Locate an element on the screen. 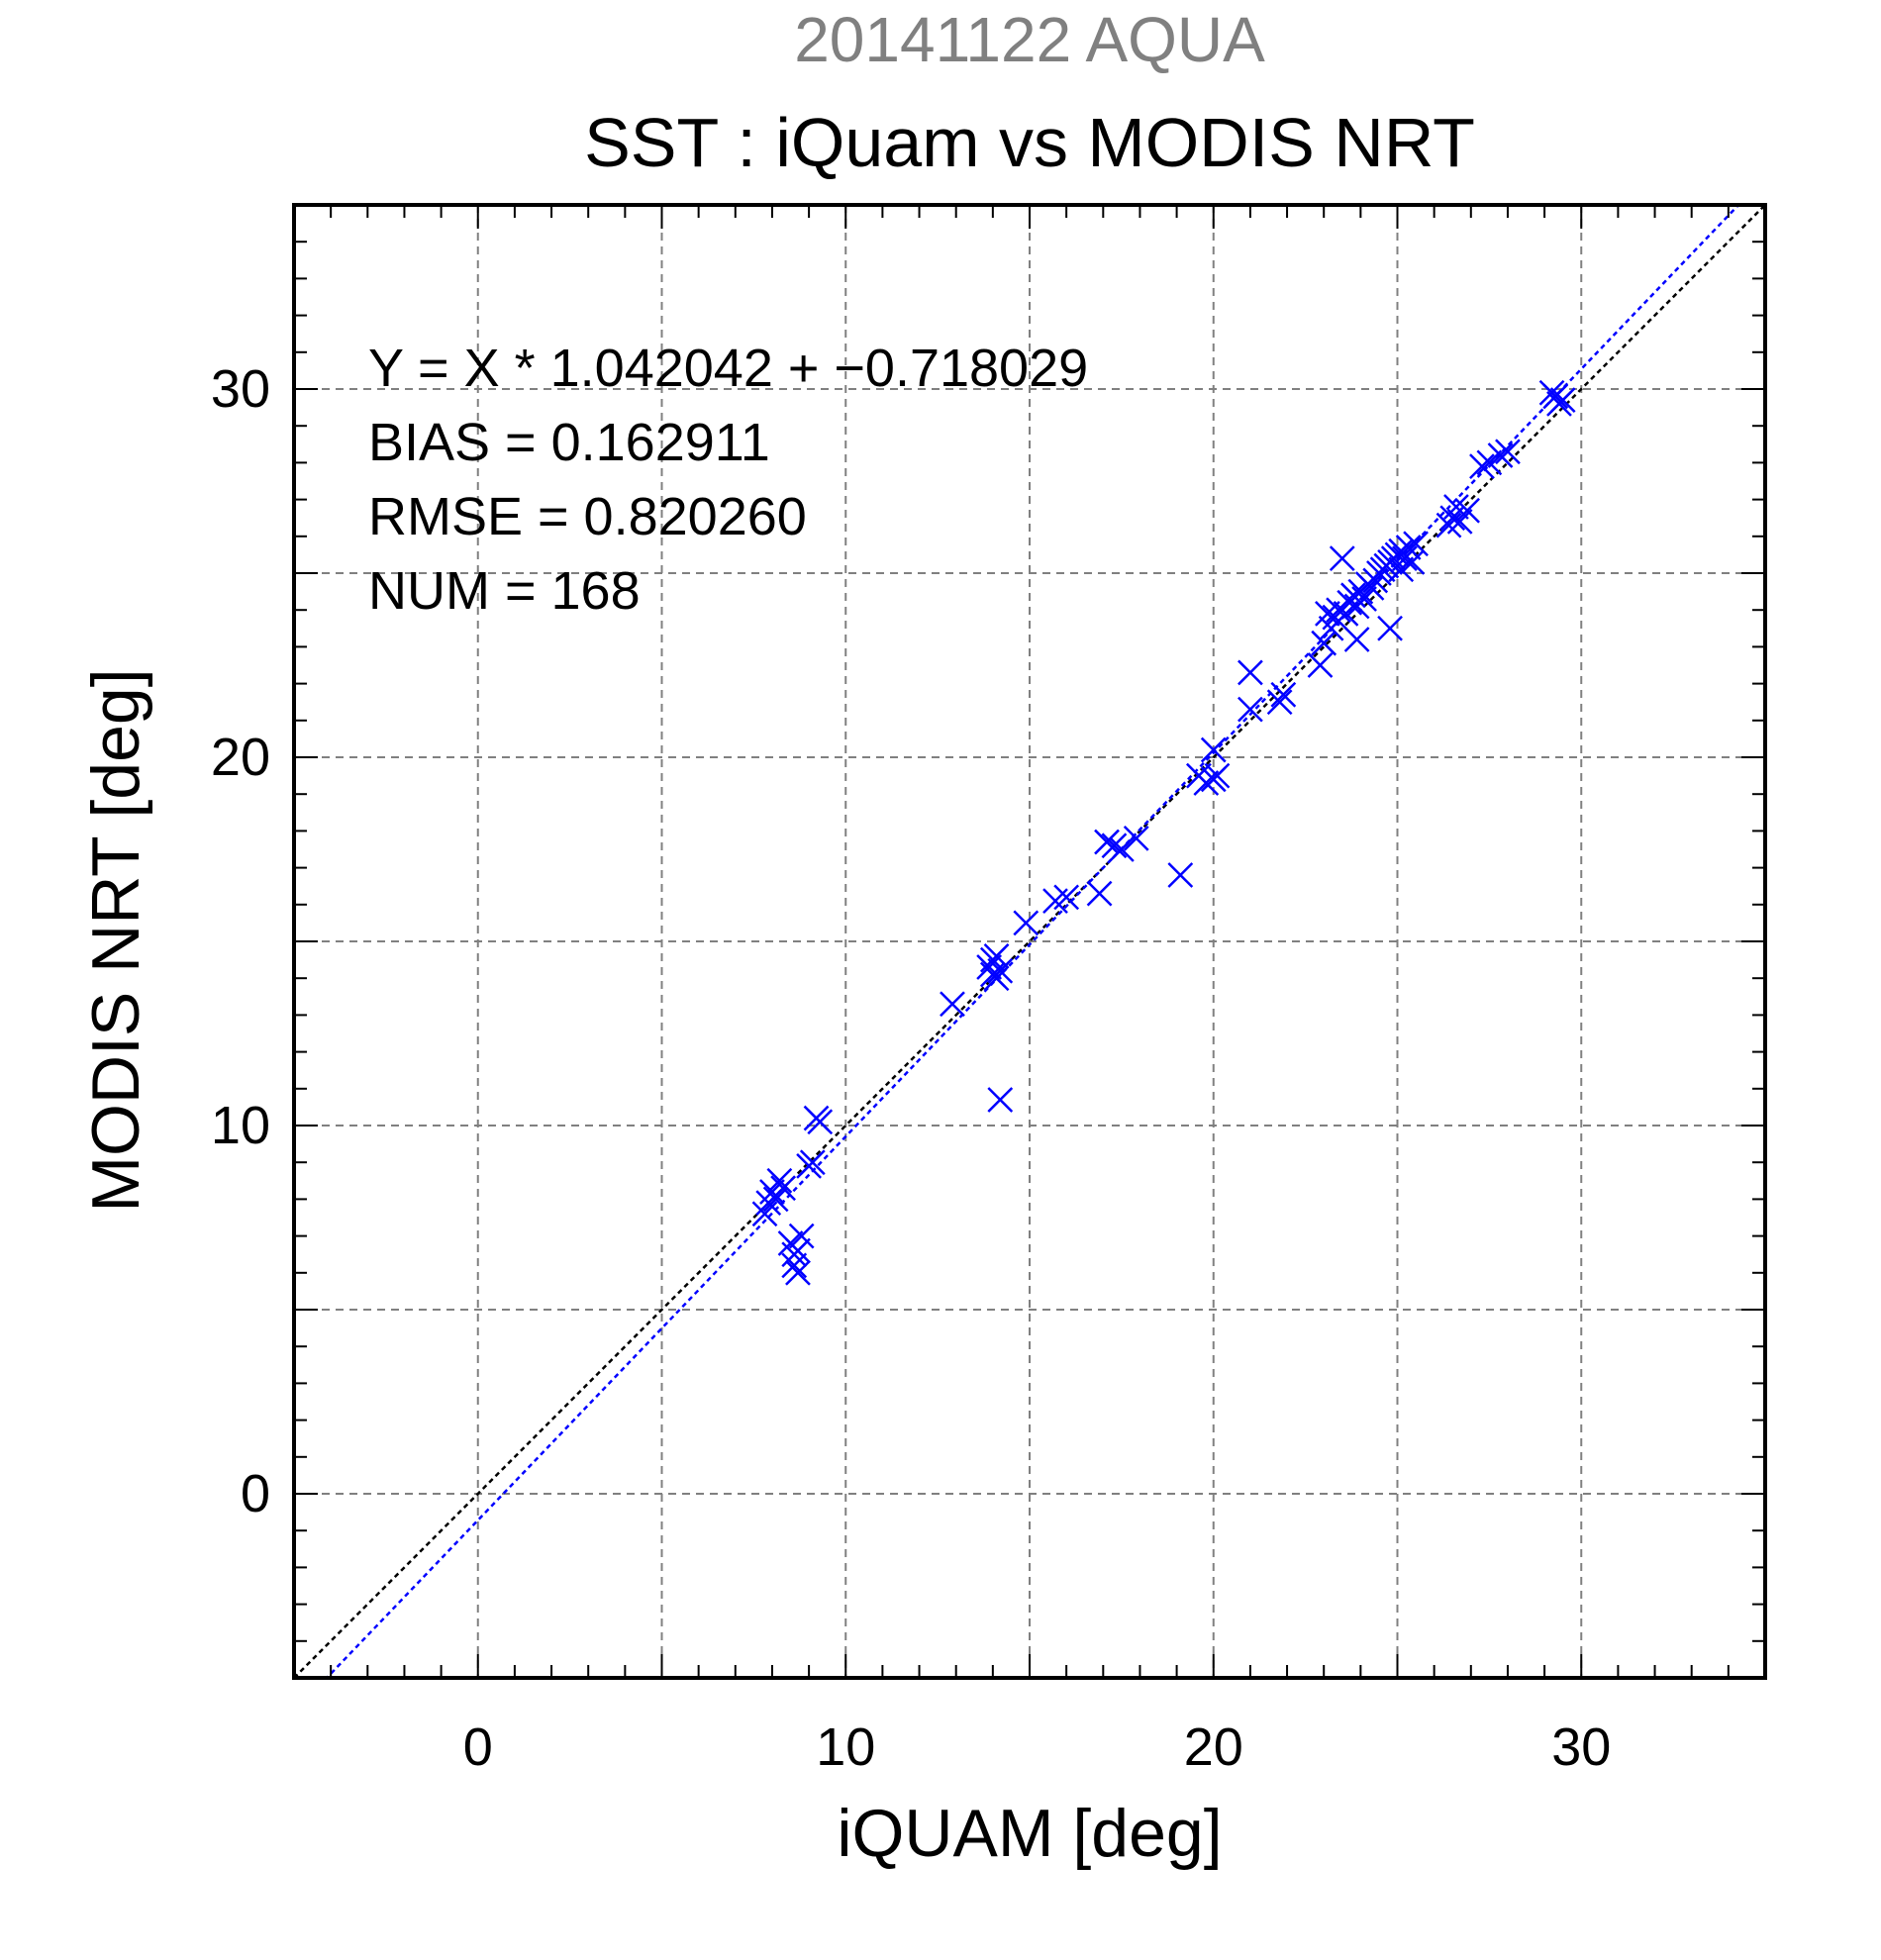 Image resolution: width=1881 pixels, height=1960 pixels. y-tick-label: 10 is located at coordinates (241, 1125).